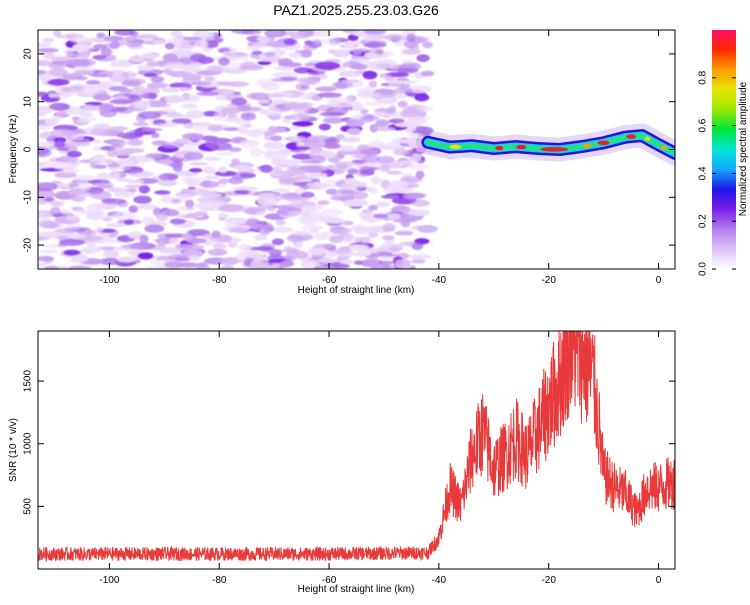 This screenshot has height=605, width=750. I want to click on spectrogram-x-tick-label: -40, so click(439, 280).